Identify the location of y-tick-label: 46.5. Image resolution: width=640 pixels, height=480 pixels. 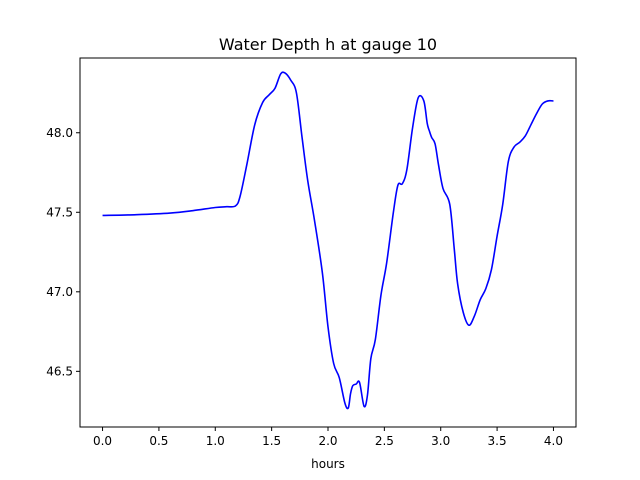
(59, 371).